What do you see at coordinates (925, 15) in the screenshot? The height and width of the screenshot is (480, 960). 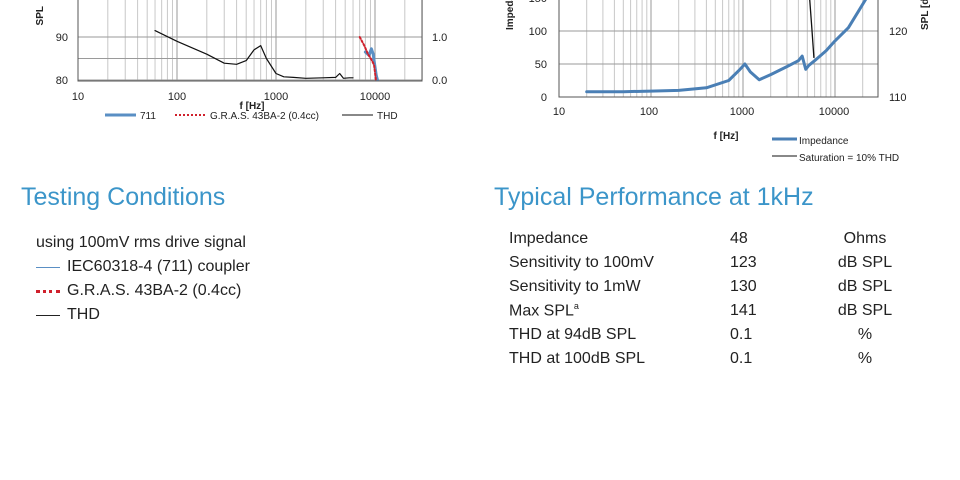 I see `y2-axis-label: SPL [d` at bounding box center [925, 15].